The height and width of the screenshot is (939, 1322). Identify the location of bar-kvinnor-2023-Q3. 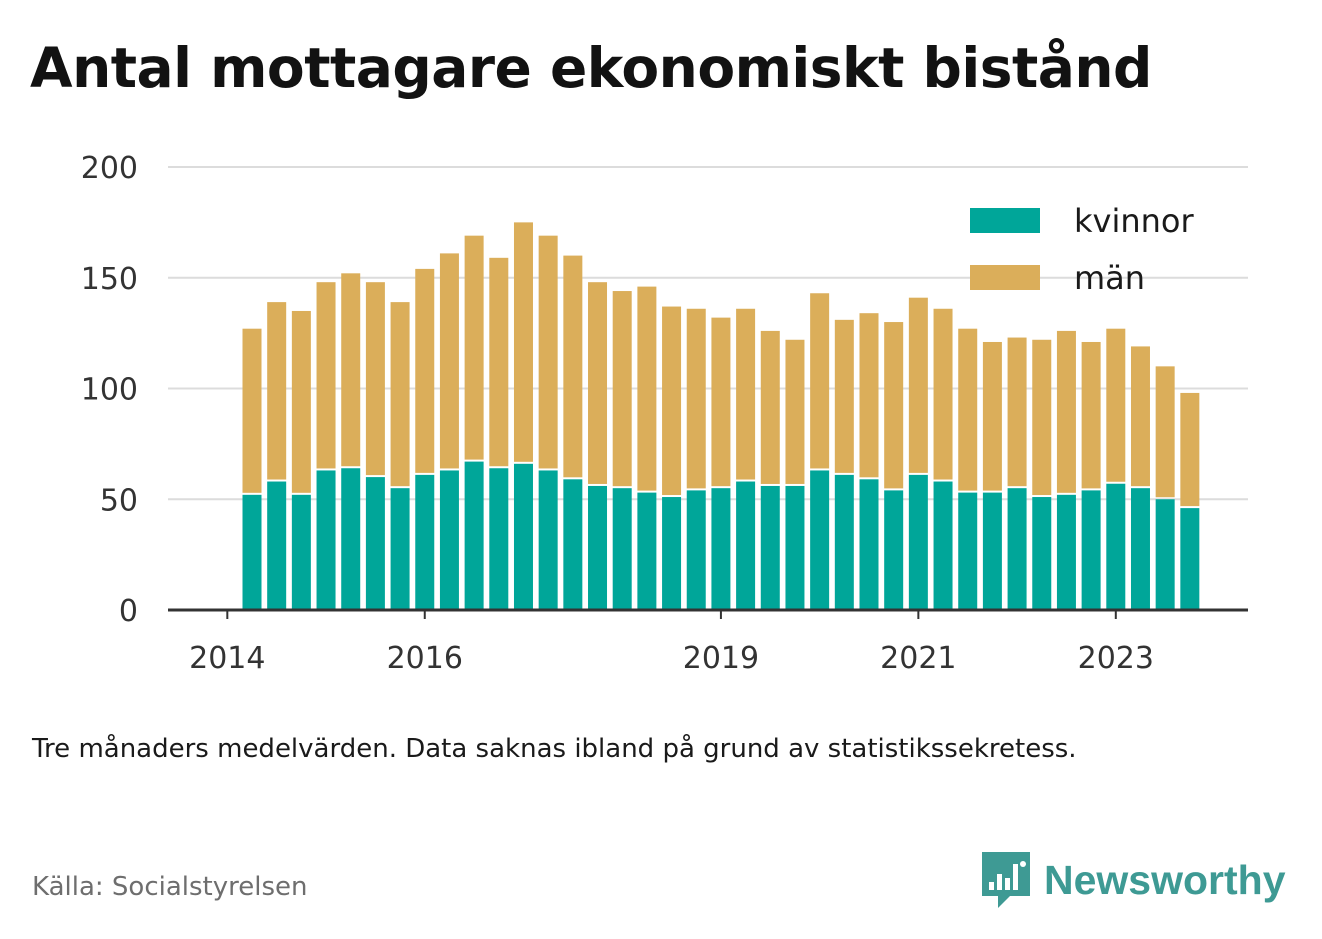
(1165, 554).